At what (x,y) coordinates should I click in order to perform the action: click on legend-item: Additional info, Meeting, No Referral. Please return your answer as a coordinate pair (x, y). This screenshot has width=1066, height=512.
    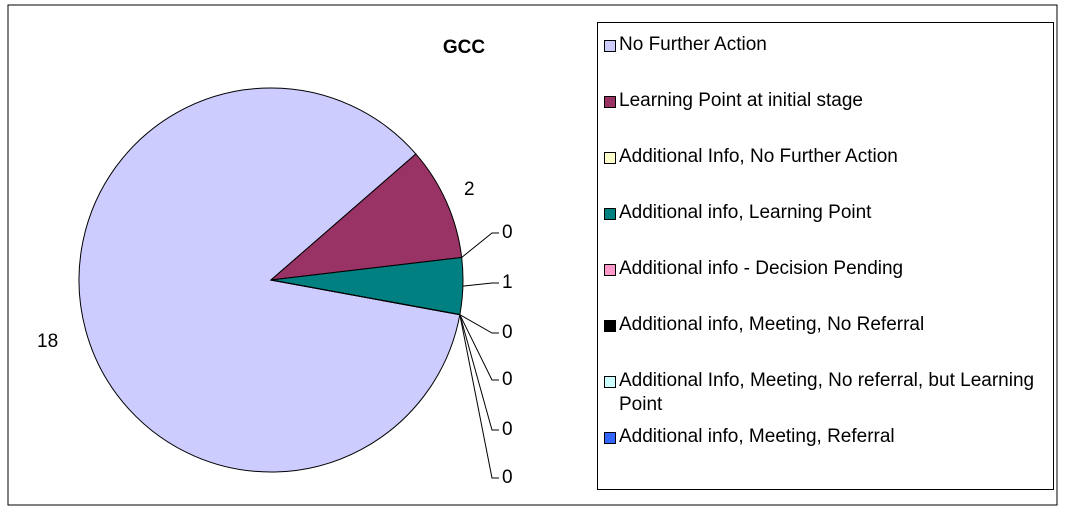
    Looking at the image, I should click on (824, 325).